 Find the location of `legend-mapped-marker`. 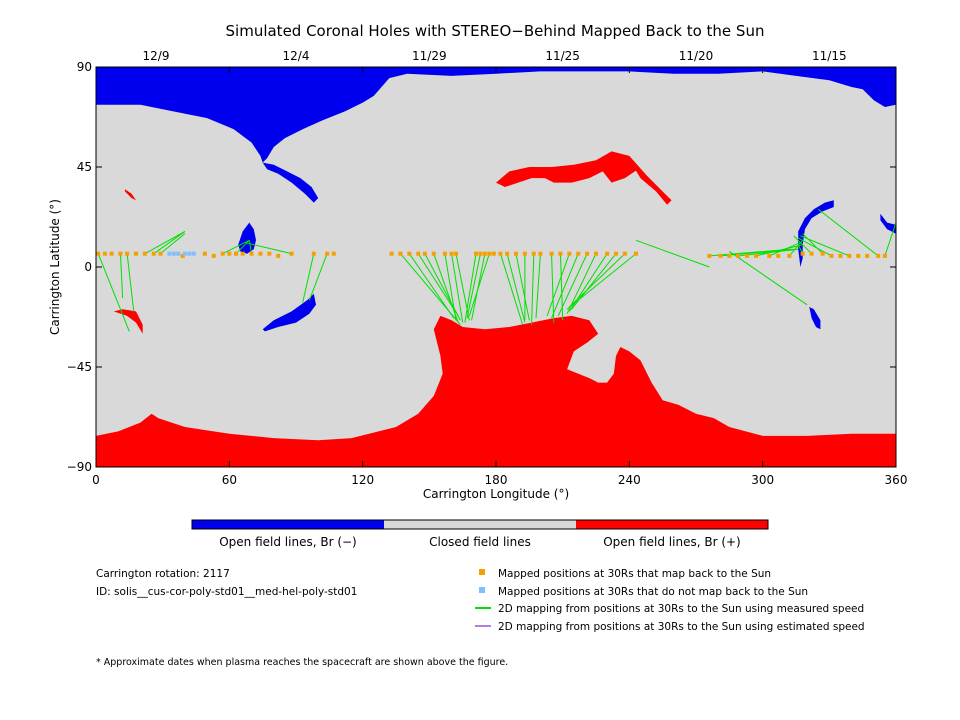

legend-mapped-marker is located at coordinates (482, 572).